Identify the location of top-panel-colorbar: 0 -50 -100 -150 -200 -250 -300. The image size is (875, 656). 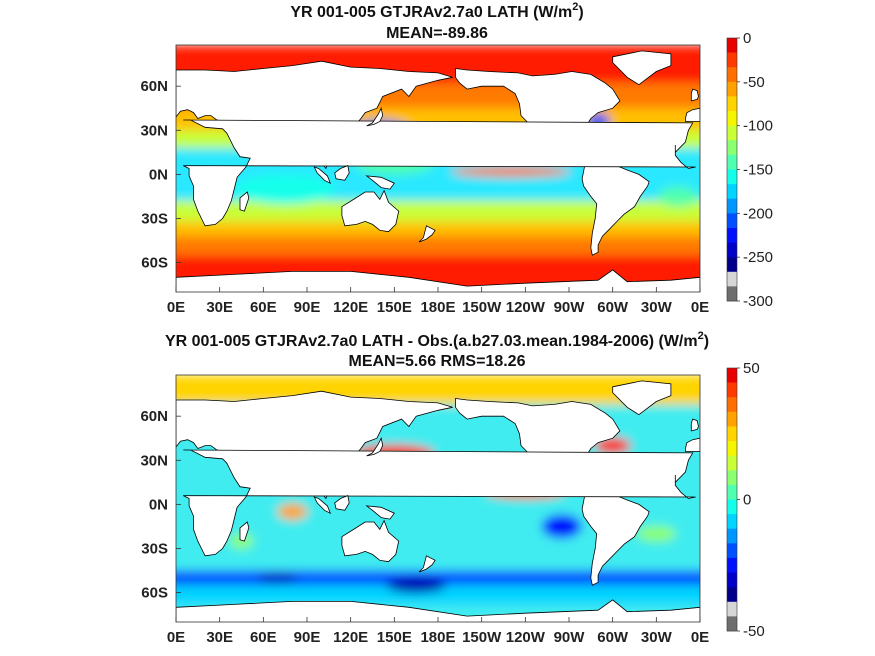
(749, 170).